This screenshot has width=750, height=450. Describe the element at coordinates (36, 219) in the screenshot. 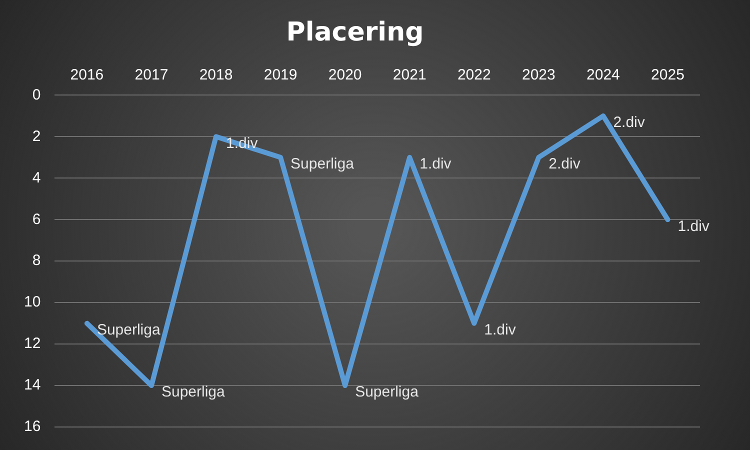

I see `y-tick-label: 6` at that location.